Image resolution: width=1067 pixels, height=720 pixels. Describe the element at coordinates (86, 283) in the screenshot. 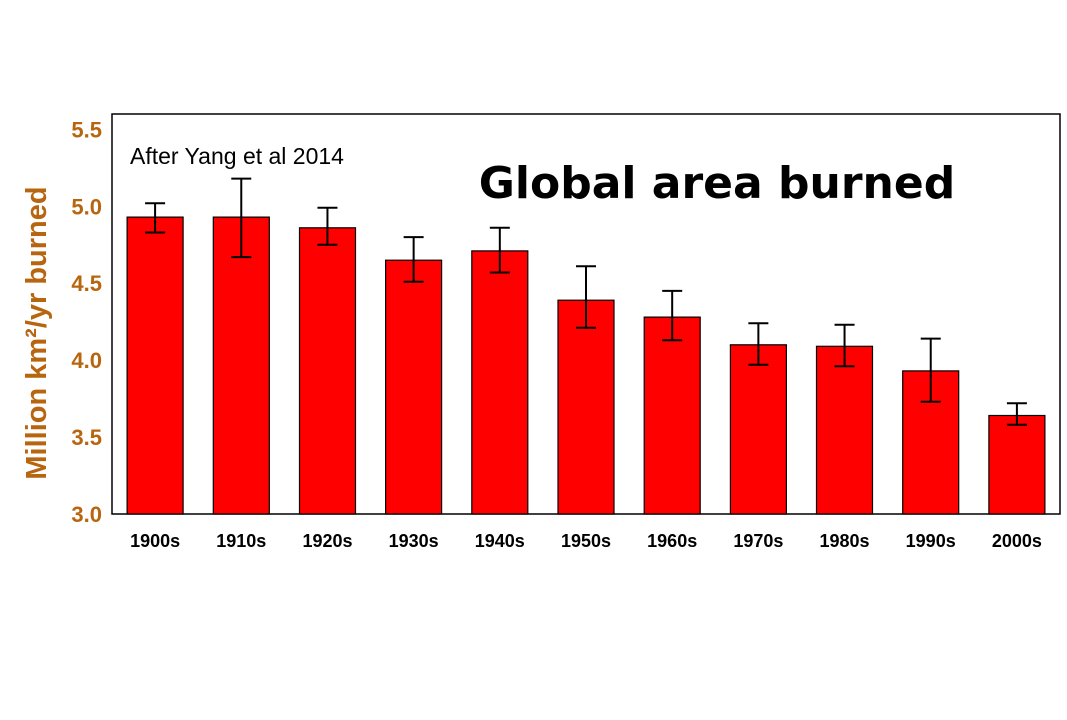

I see `y-tick-label-4.5: 4.5` at that location.